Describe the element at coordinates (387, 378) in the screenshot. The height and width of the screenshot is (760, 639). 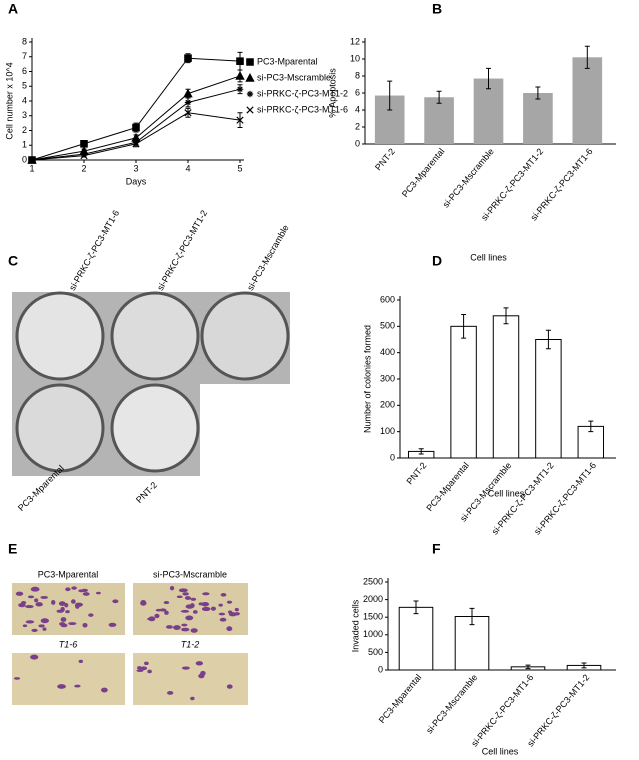
I see `y-tick-label: 300` at that location.